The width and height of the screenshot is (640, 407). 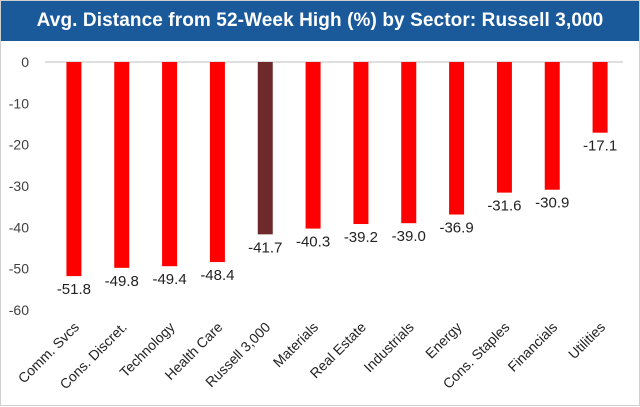 What do you see at coordinates (361, 237) in the screenshot?
I see `data-label: -39.2` at bounding box center [361, 237].